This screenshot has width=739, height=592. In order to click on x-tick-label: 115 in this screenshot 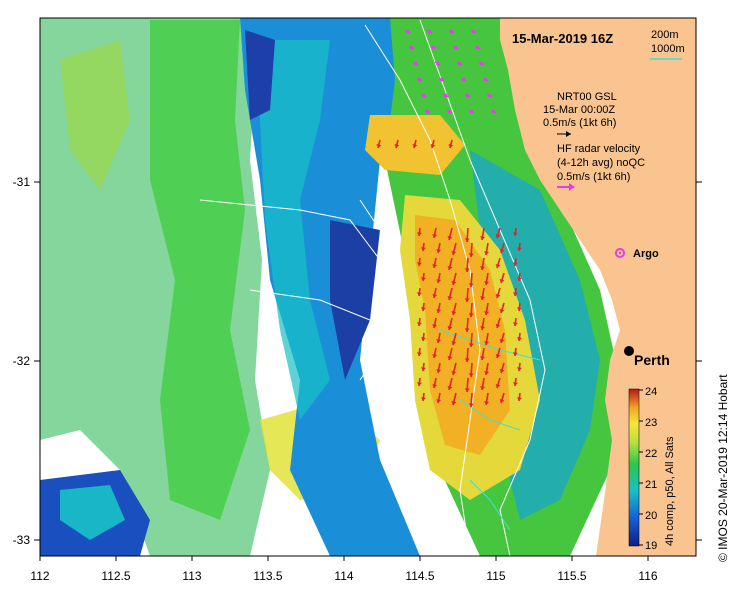, I will do `click(495, 576)`.